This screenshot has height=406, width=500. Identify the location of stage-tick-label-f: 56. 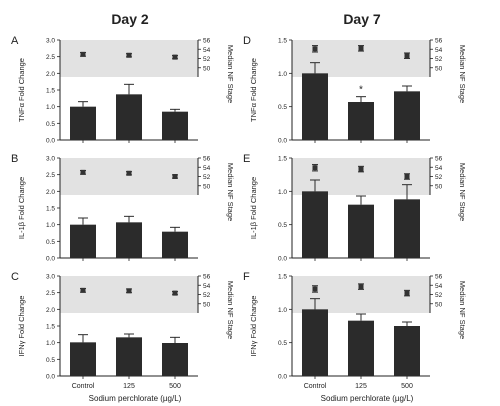
(439, 277).